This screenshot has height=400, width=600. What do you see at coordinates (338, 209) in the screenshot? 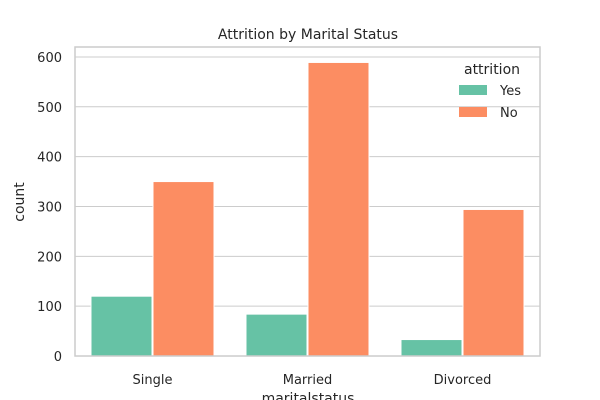
I see `bar-married-no` at bounding box center [338, 209].